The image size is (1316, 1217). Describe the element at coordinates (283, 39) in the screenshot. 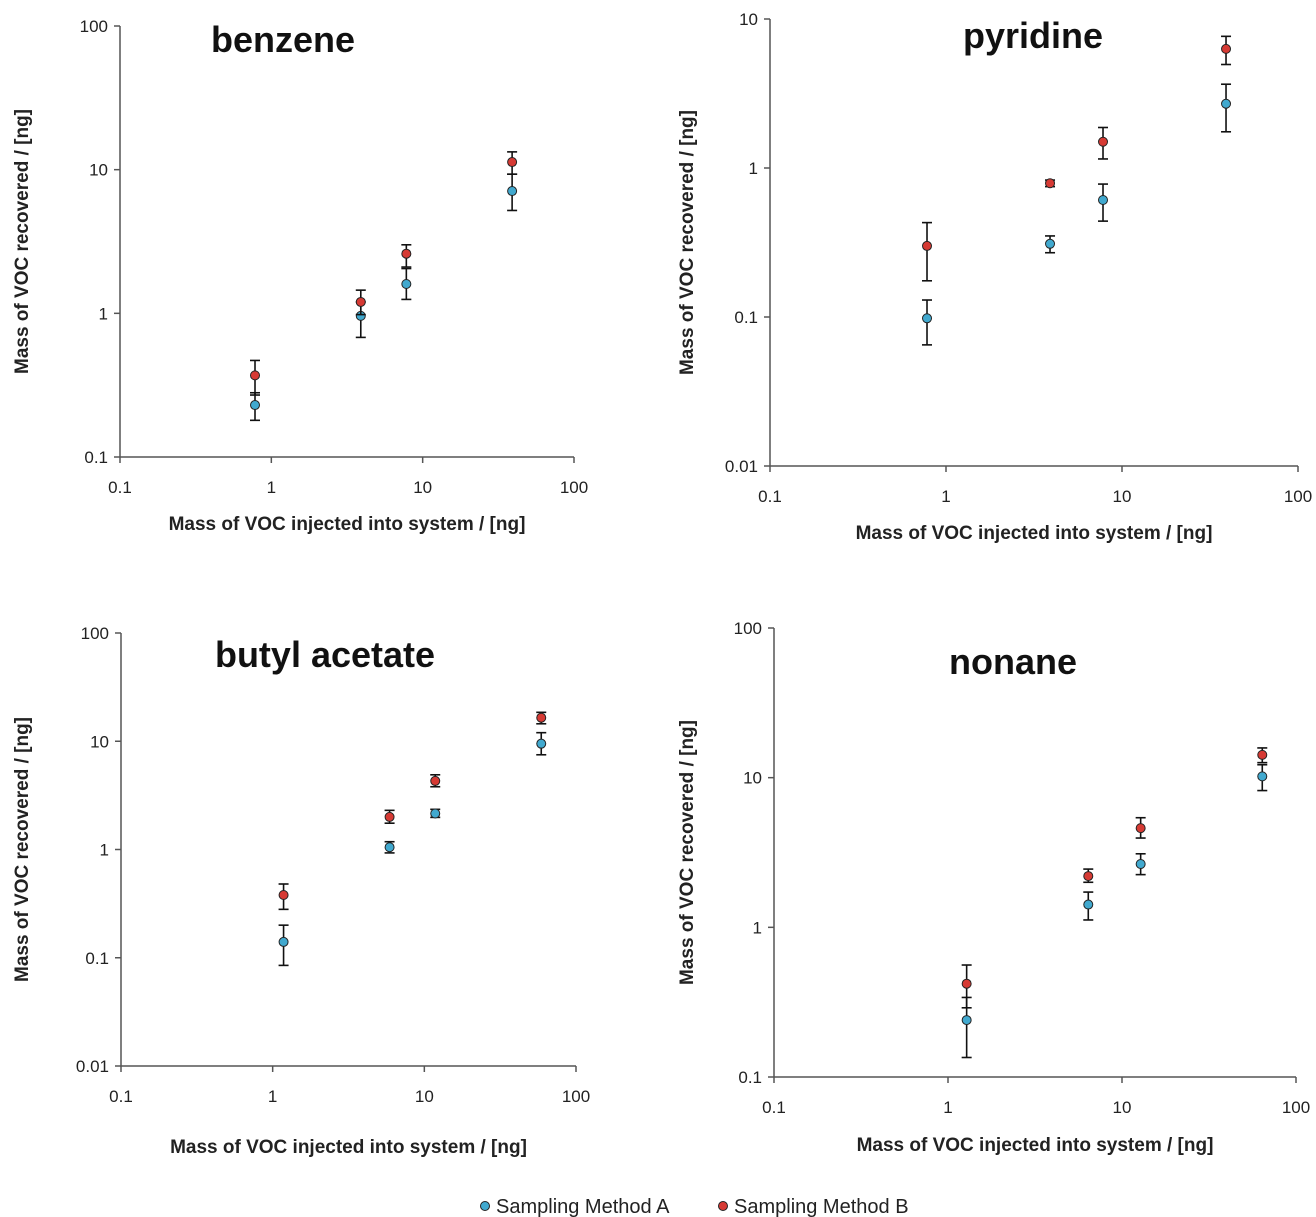

I see `chart-title: benzene` at that location.